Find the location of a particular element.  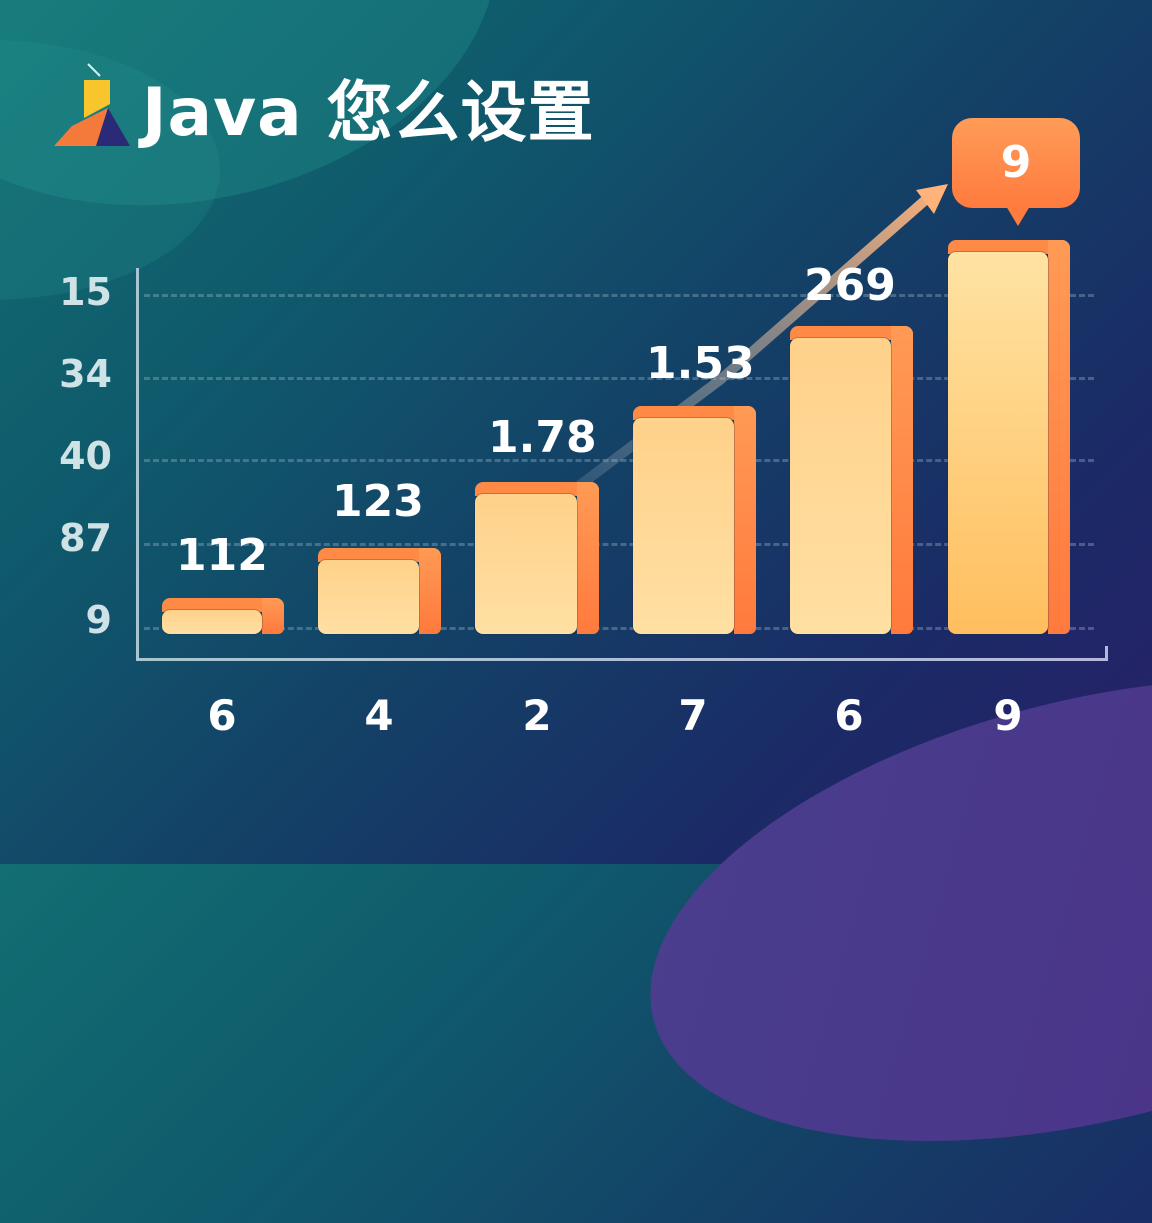

y-tick-label: 87 is located at coordinates (85, 538).